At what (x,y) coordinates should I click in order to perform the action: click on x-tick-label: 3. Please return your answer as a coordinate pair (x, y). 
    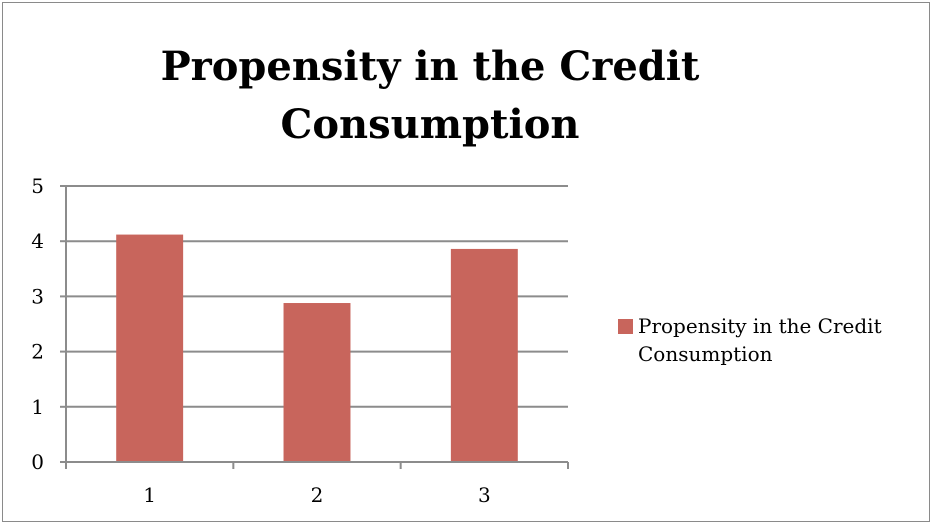
    Looking at the image, I should click on (484, 495).